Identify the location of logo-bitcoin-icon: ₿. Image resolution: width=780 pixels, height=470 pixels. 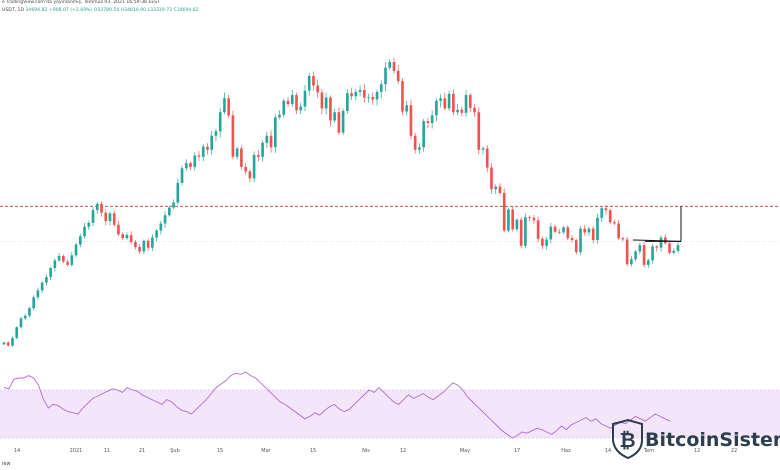
(627, 440).